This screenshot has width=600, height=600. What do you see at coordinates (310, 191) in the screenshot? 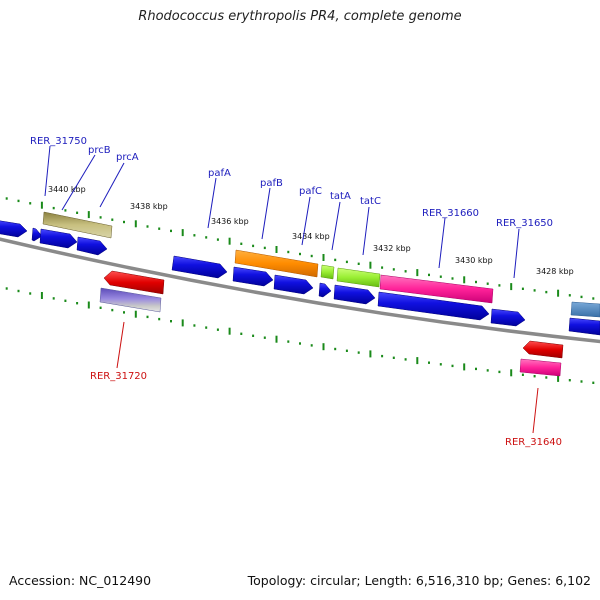
I see `gene-label-pafc: pafC` at bounding box center [310, 191].